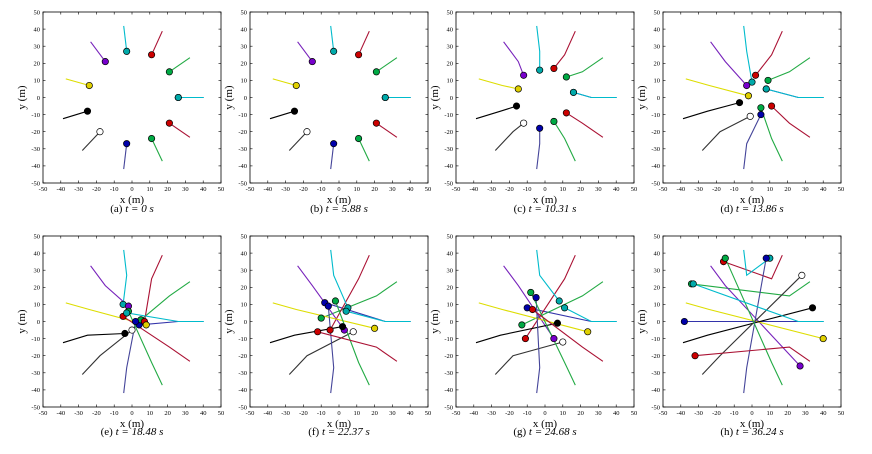 This screenshot has height=454, width=872. Describe the element at coordinates (318, 209) in the screenshot. I see `panel-label: (b)` at that location.